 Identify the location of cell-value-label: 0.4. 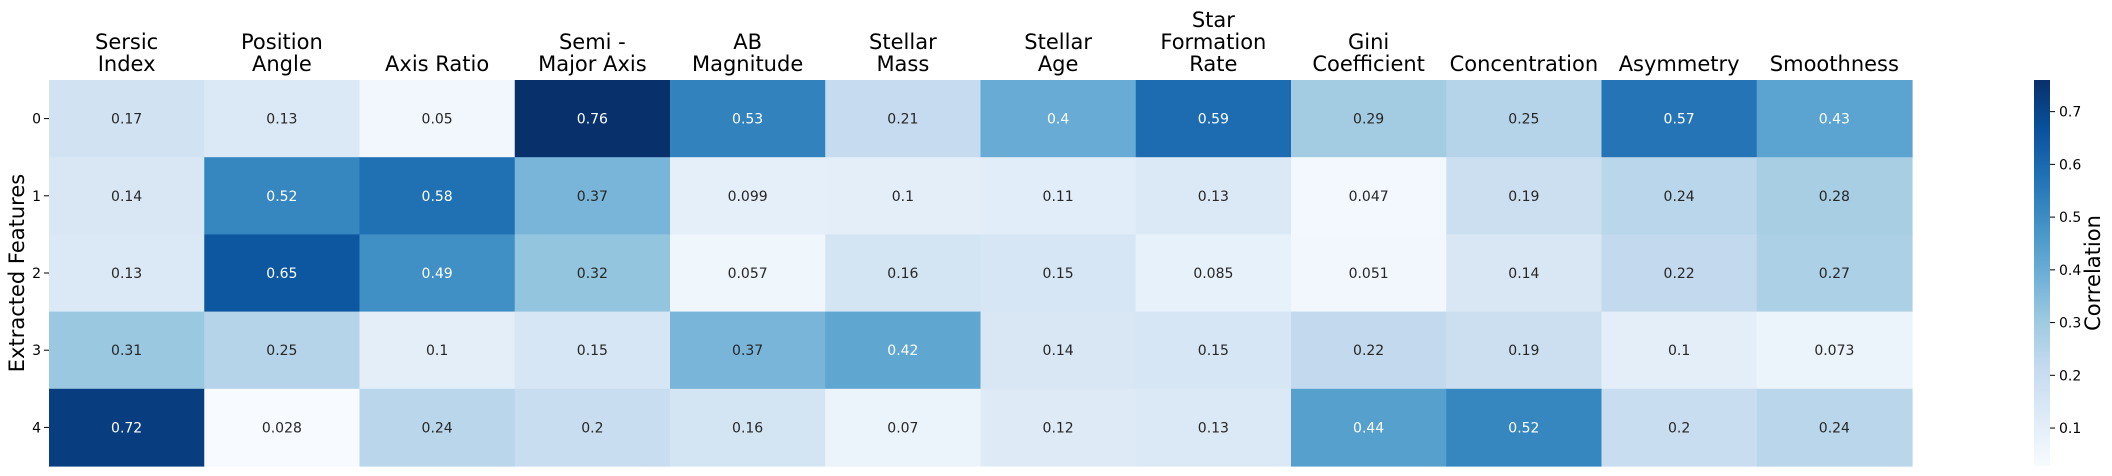
(1058, 120).